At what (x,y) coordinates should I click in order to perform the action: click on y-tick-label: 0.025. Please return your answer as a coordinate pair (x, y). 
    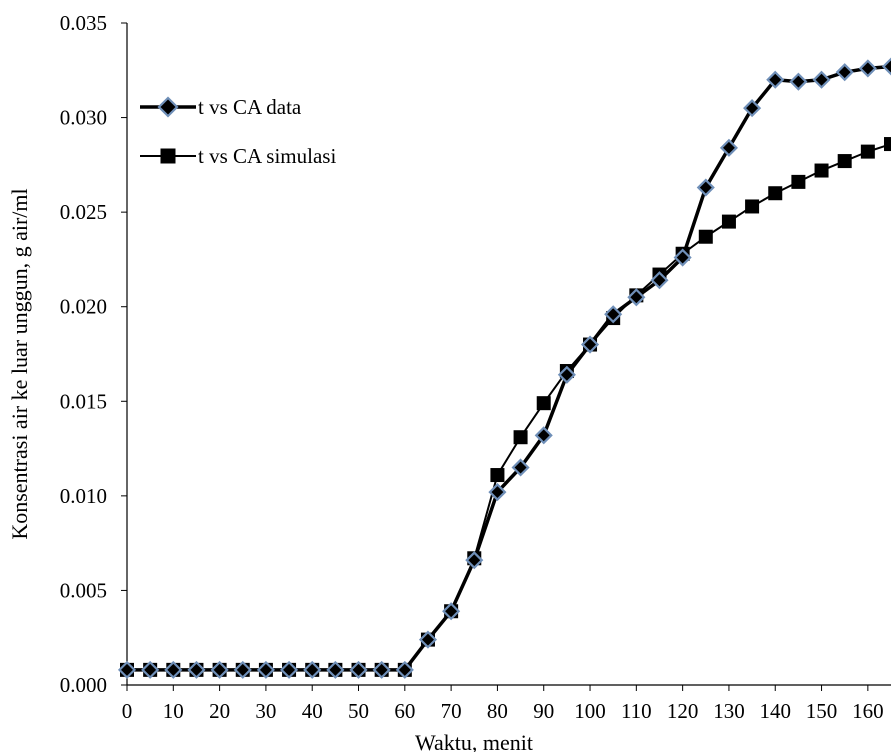
    Looking at the image, I should click on (83, 212).